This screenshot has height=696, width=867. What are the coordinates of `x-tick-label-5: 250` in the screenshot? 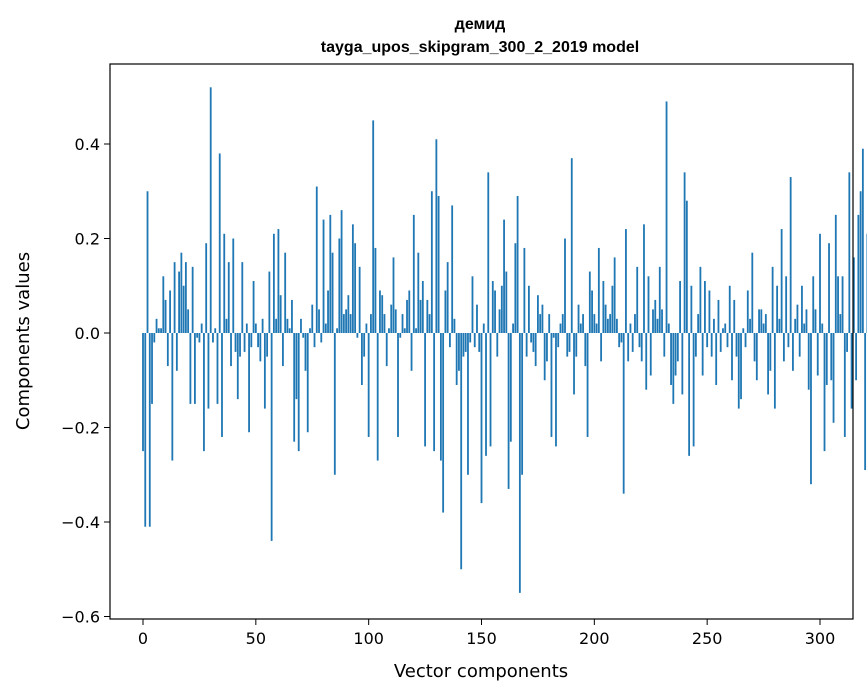 It's located at (707, 638).